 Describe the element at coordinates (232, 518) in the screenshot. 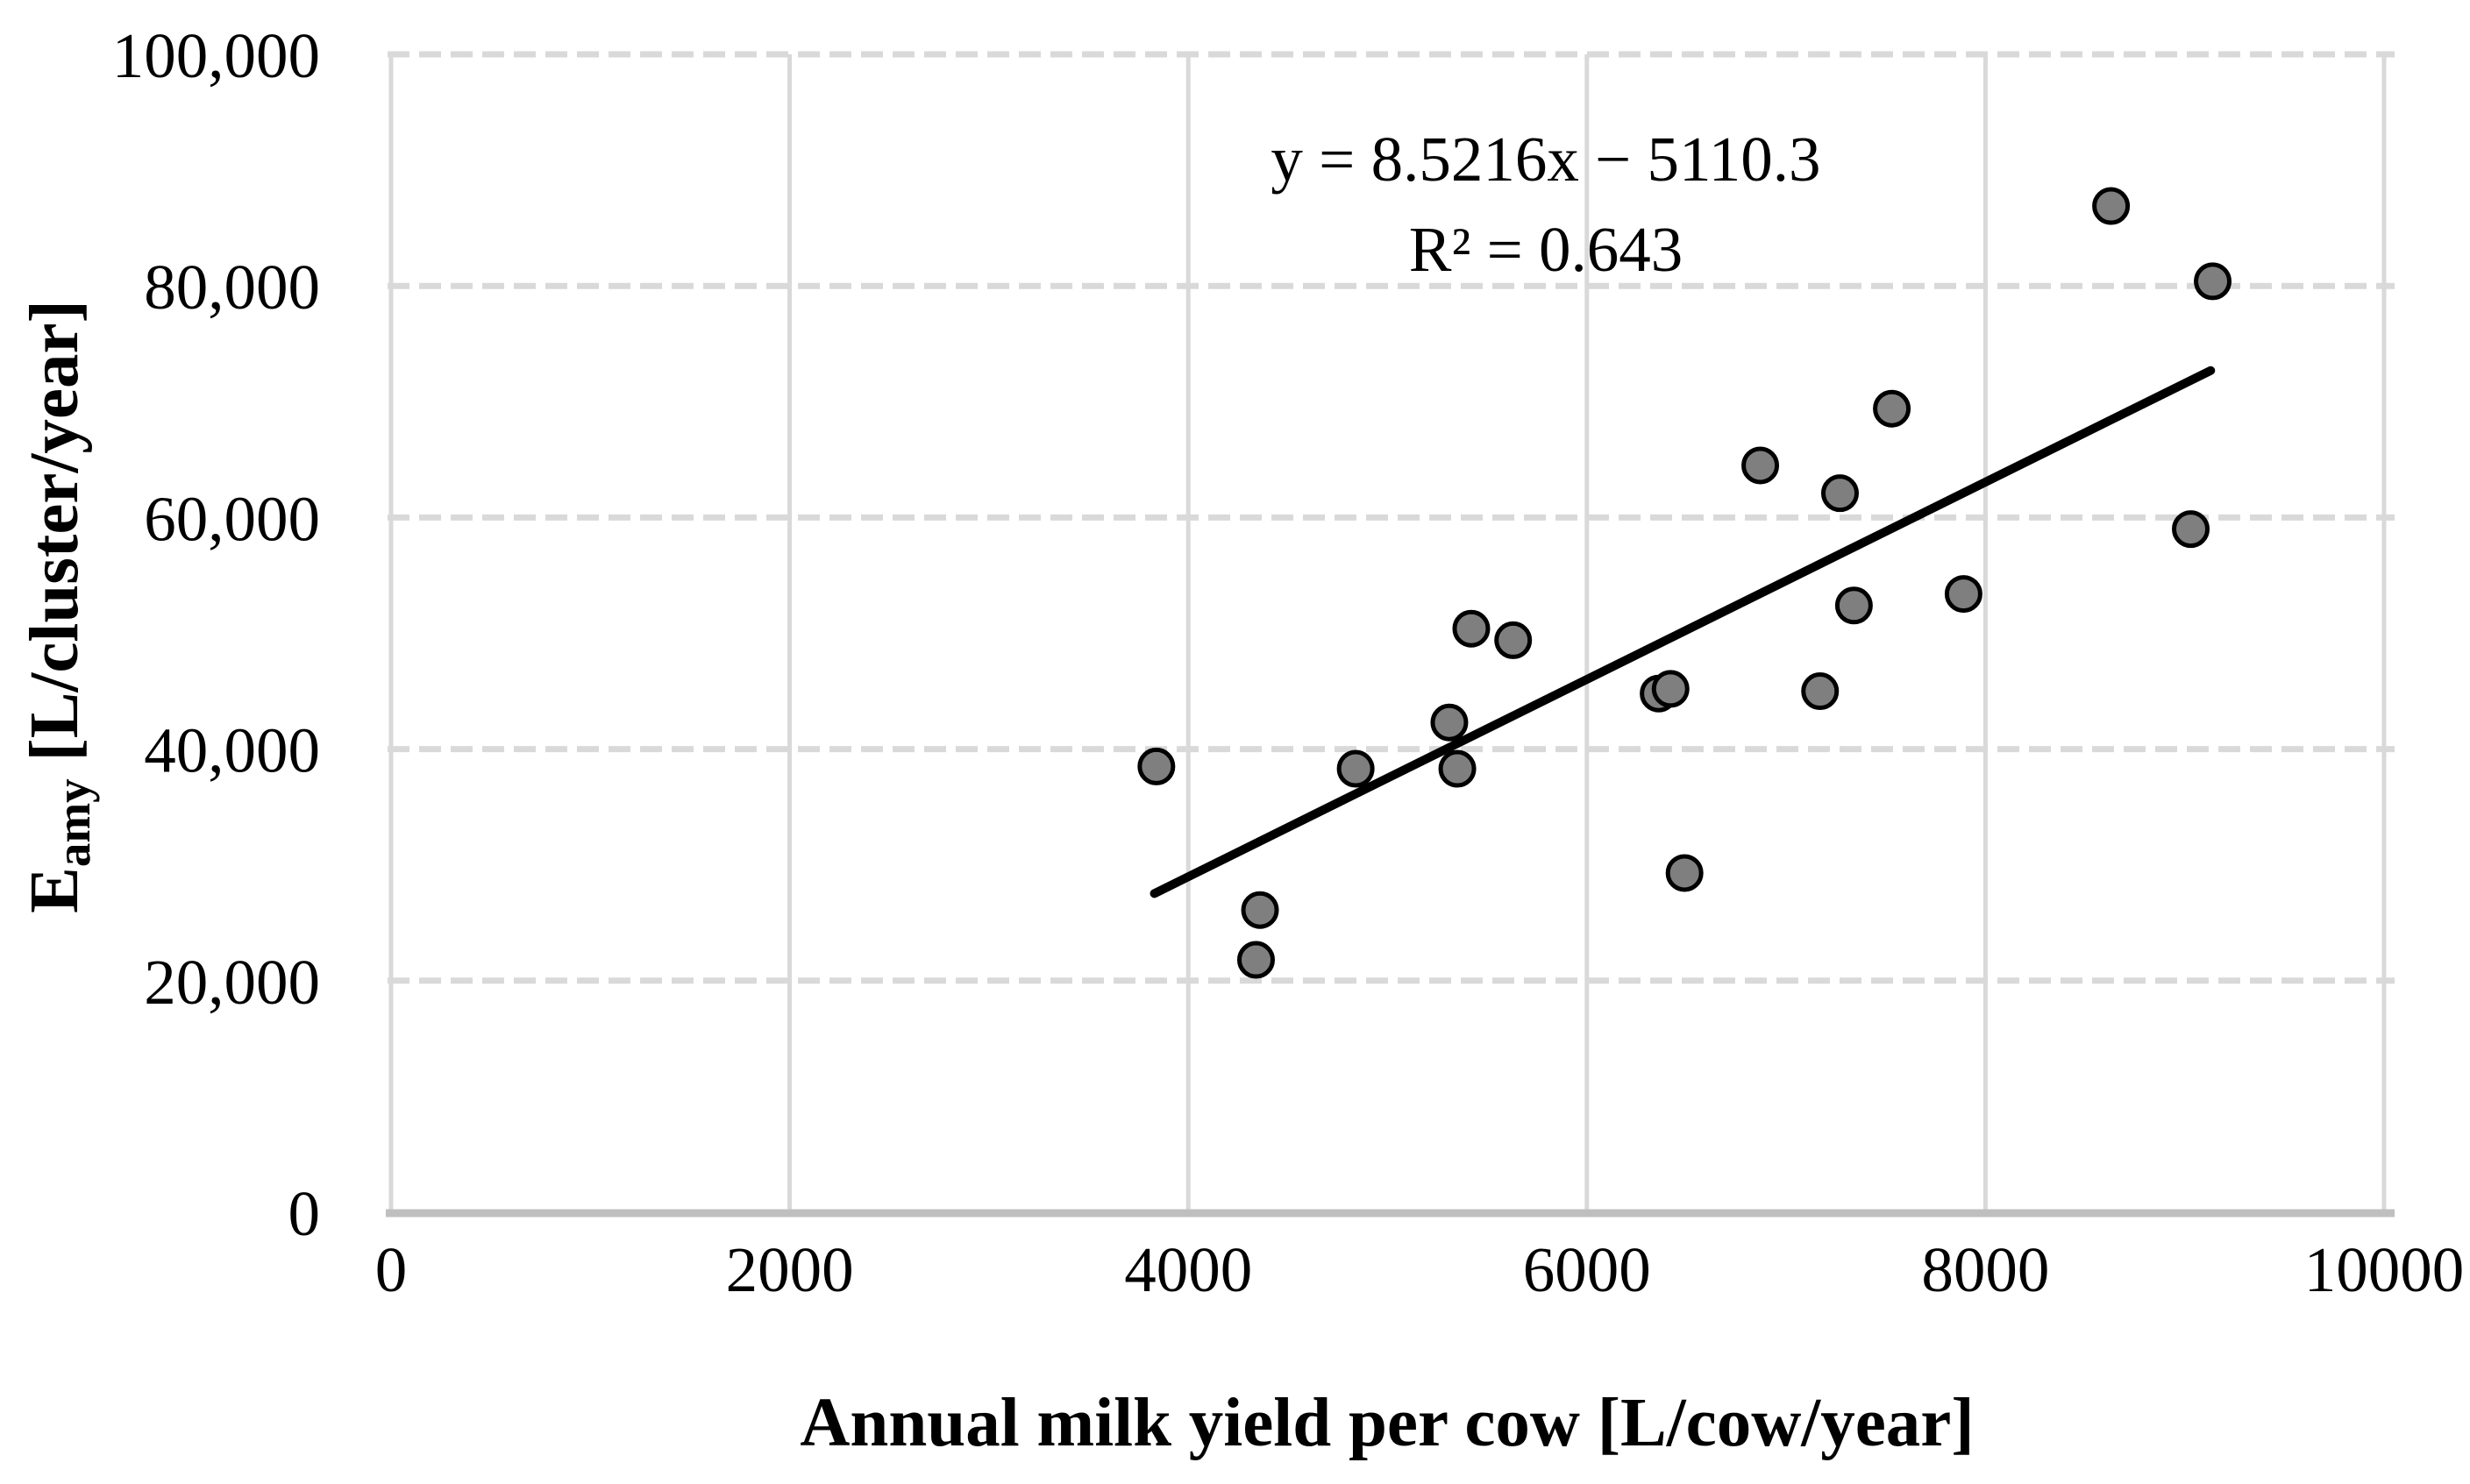

I see `y-tick-label: 60,000` at that location.